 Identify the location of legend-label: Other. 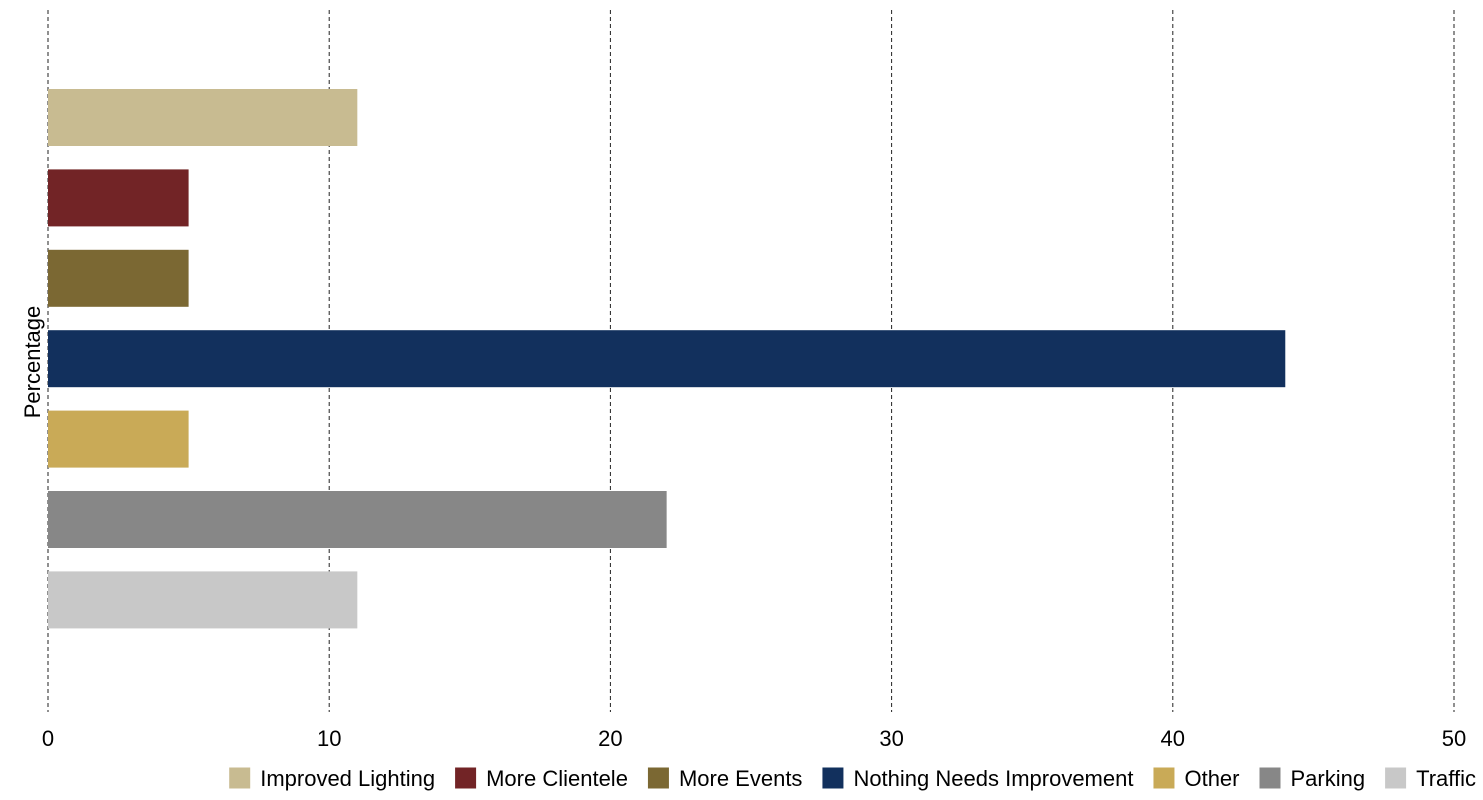
(1211, 778).